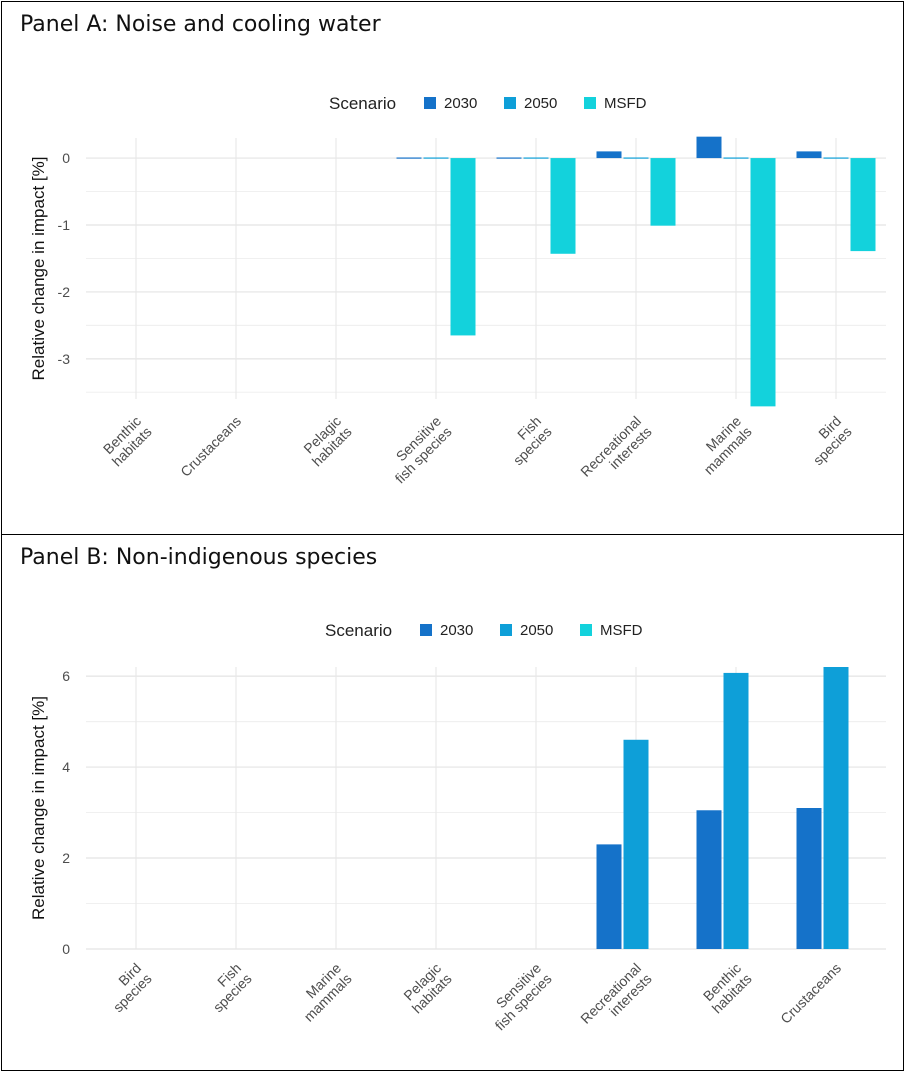 The width and height of the screenshot is (906, 1072). I want to click on panel-b-title: Panel B: Non-indigenous species, so click(199, 557).